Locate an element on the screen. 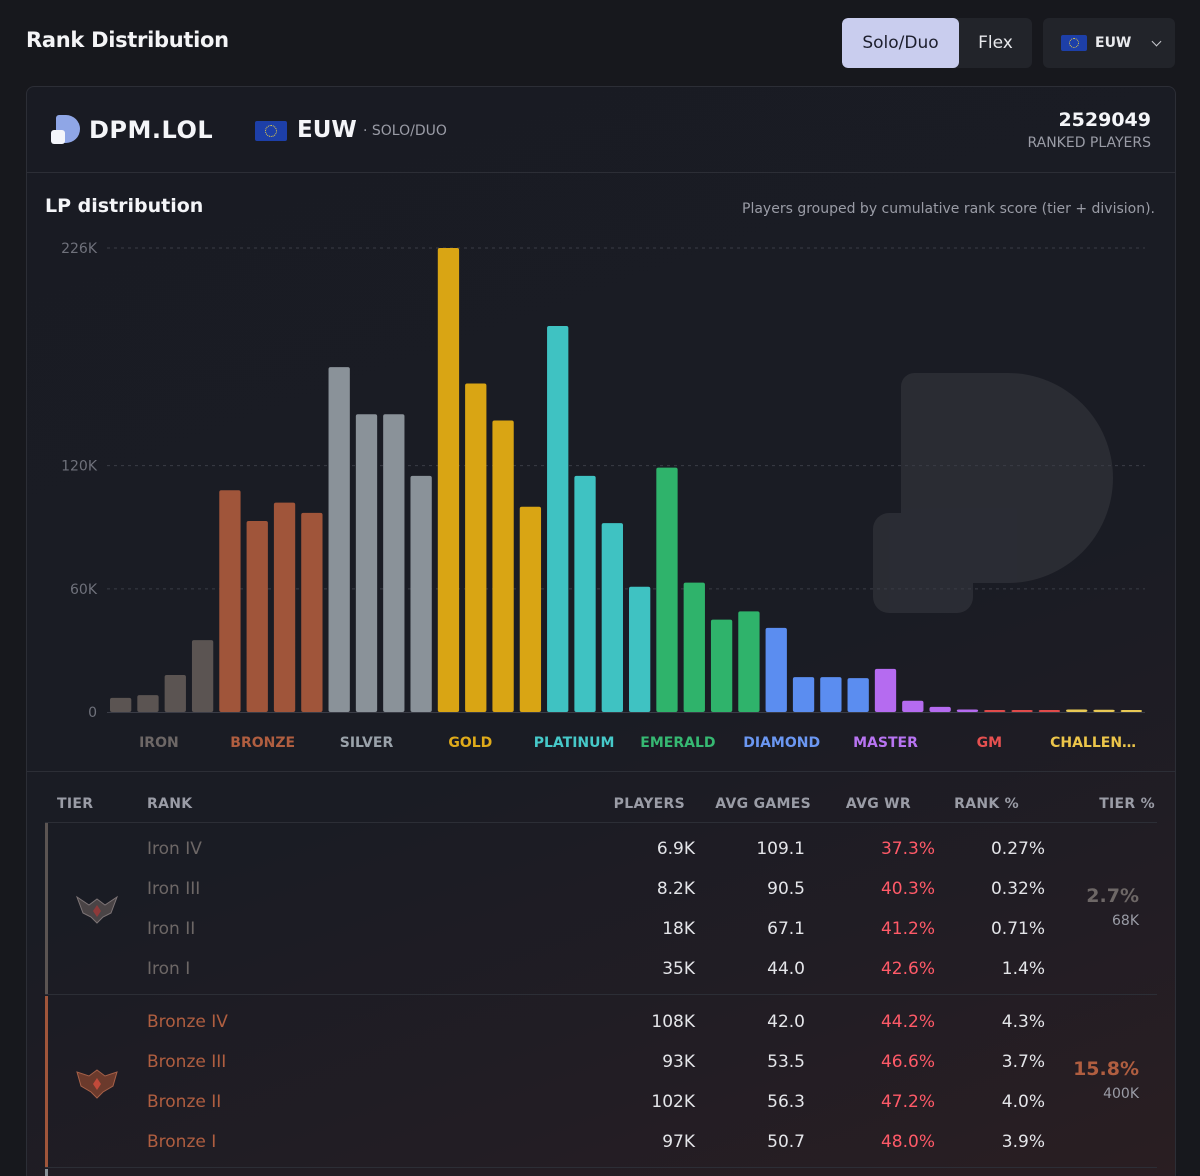 The width and height of the screenshot is (1200, 1176). rank-pct-value: 0.71% is located at coordinates (1017, 929).